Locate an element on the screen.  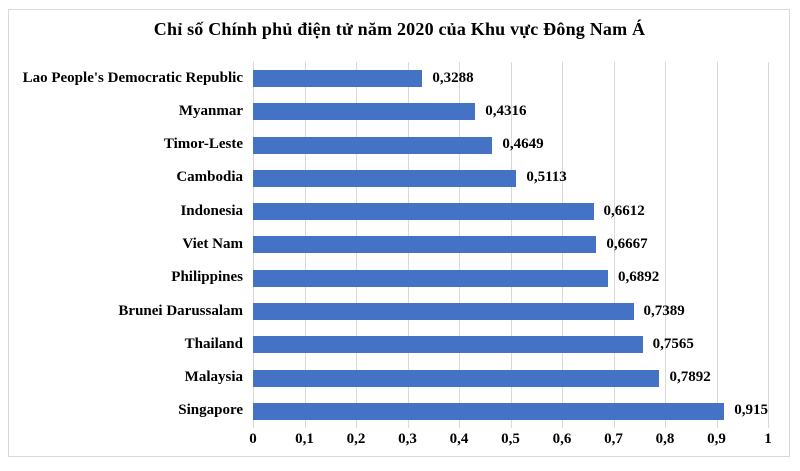
x-tick-label: 0,5 is located at coordinates (510, 439).